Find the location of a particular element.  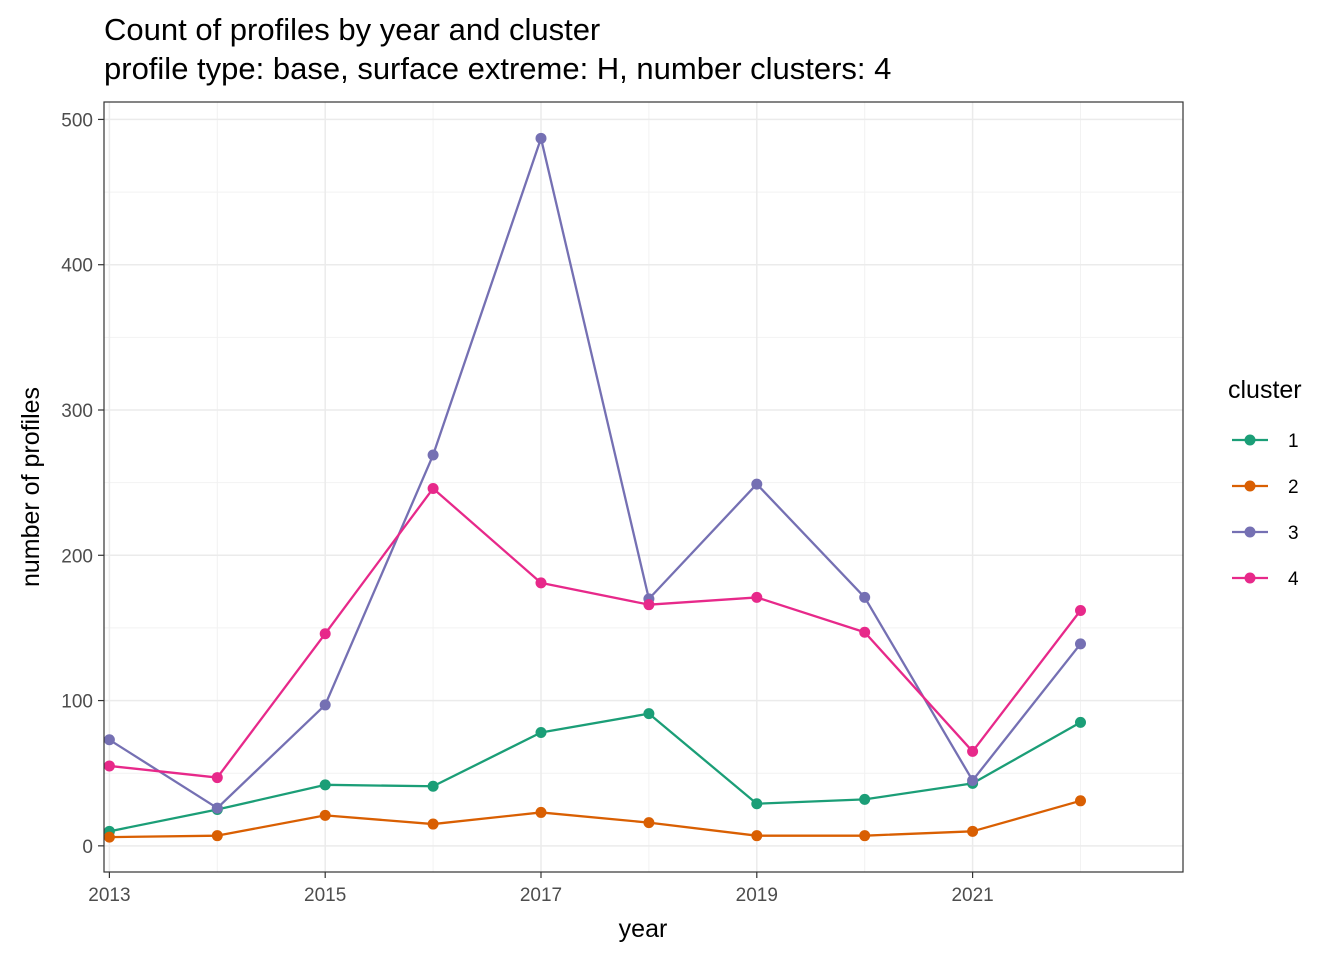

y-tick-label: 400 is located at coordinates (77, 266).